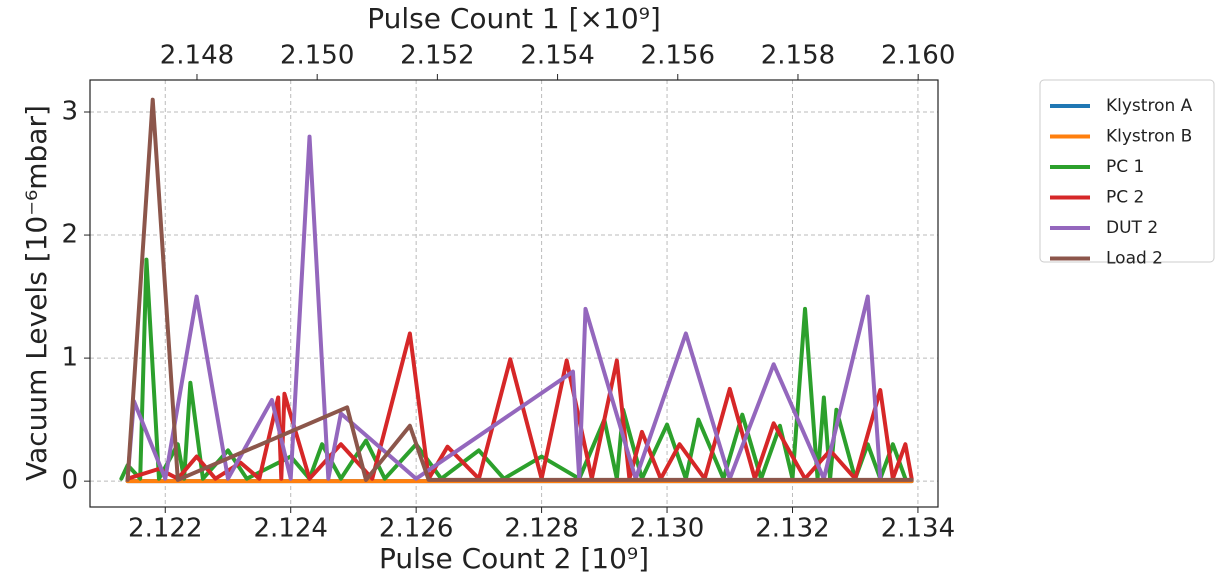 The width and height of the screenshot is (1226, 577). I want to click on legend-label: PC 1, so click(1125, 167).